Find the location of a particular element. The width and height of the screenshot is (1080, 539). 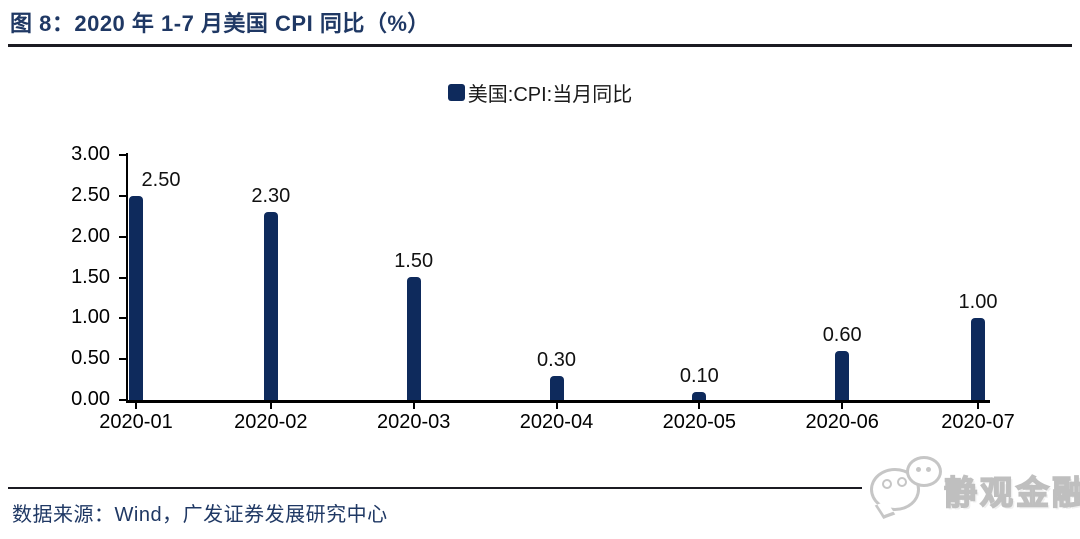

y-axis-label: 2.50 is located at coordinates (90, 194).